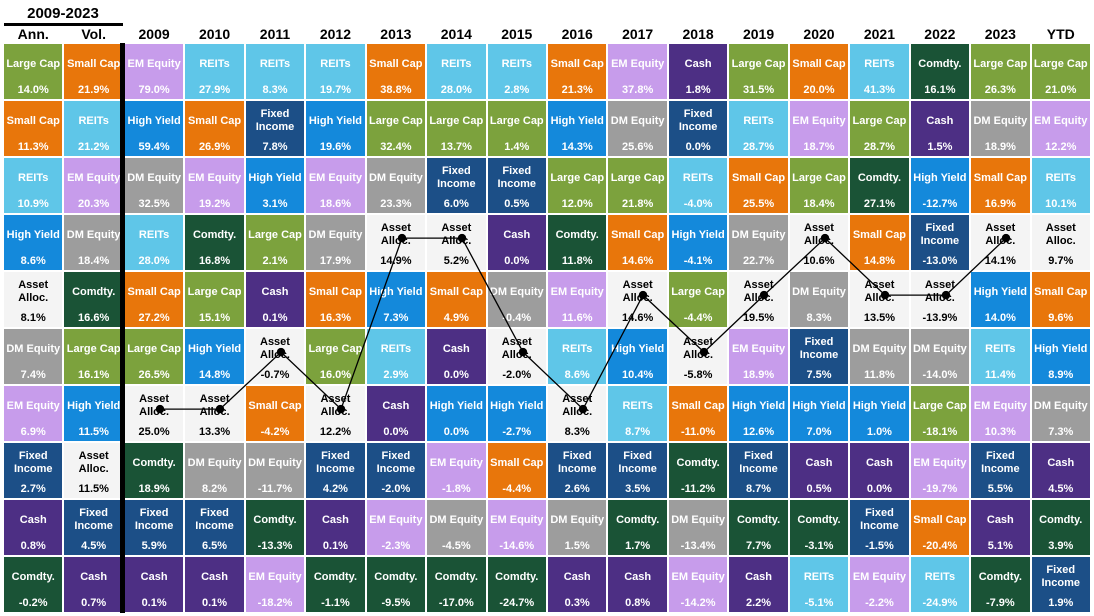  I want to click on return-value: 9.6%, so click(1061, 318).